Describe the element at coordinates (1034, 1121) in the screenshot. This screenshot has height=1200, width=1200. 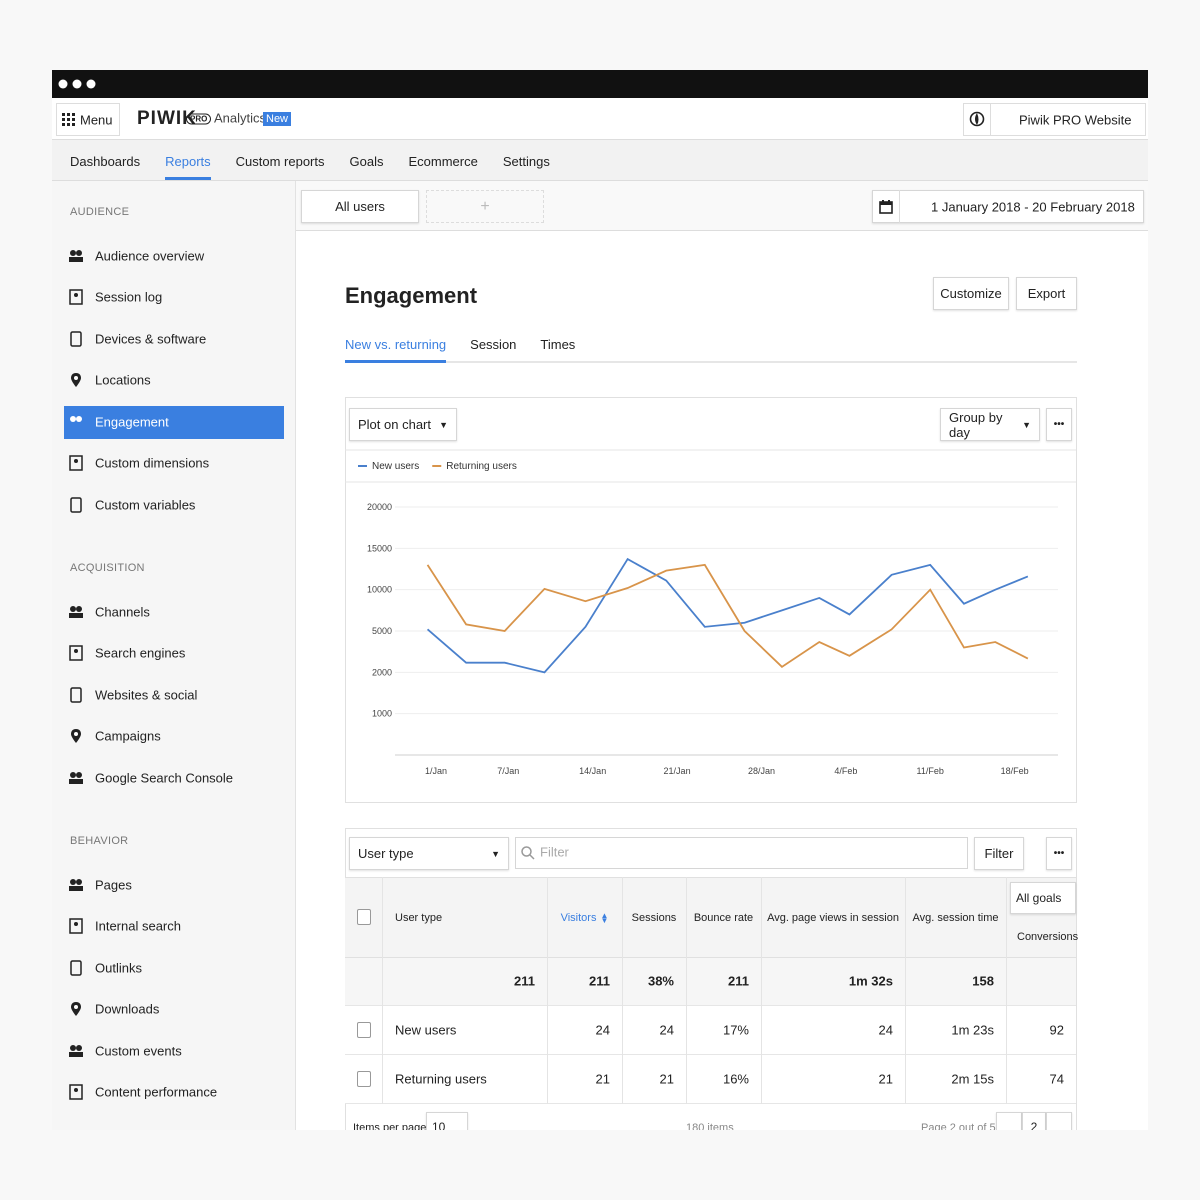
I see `page-button: 2` at that location.